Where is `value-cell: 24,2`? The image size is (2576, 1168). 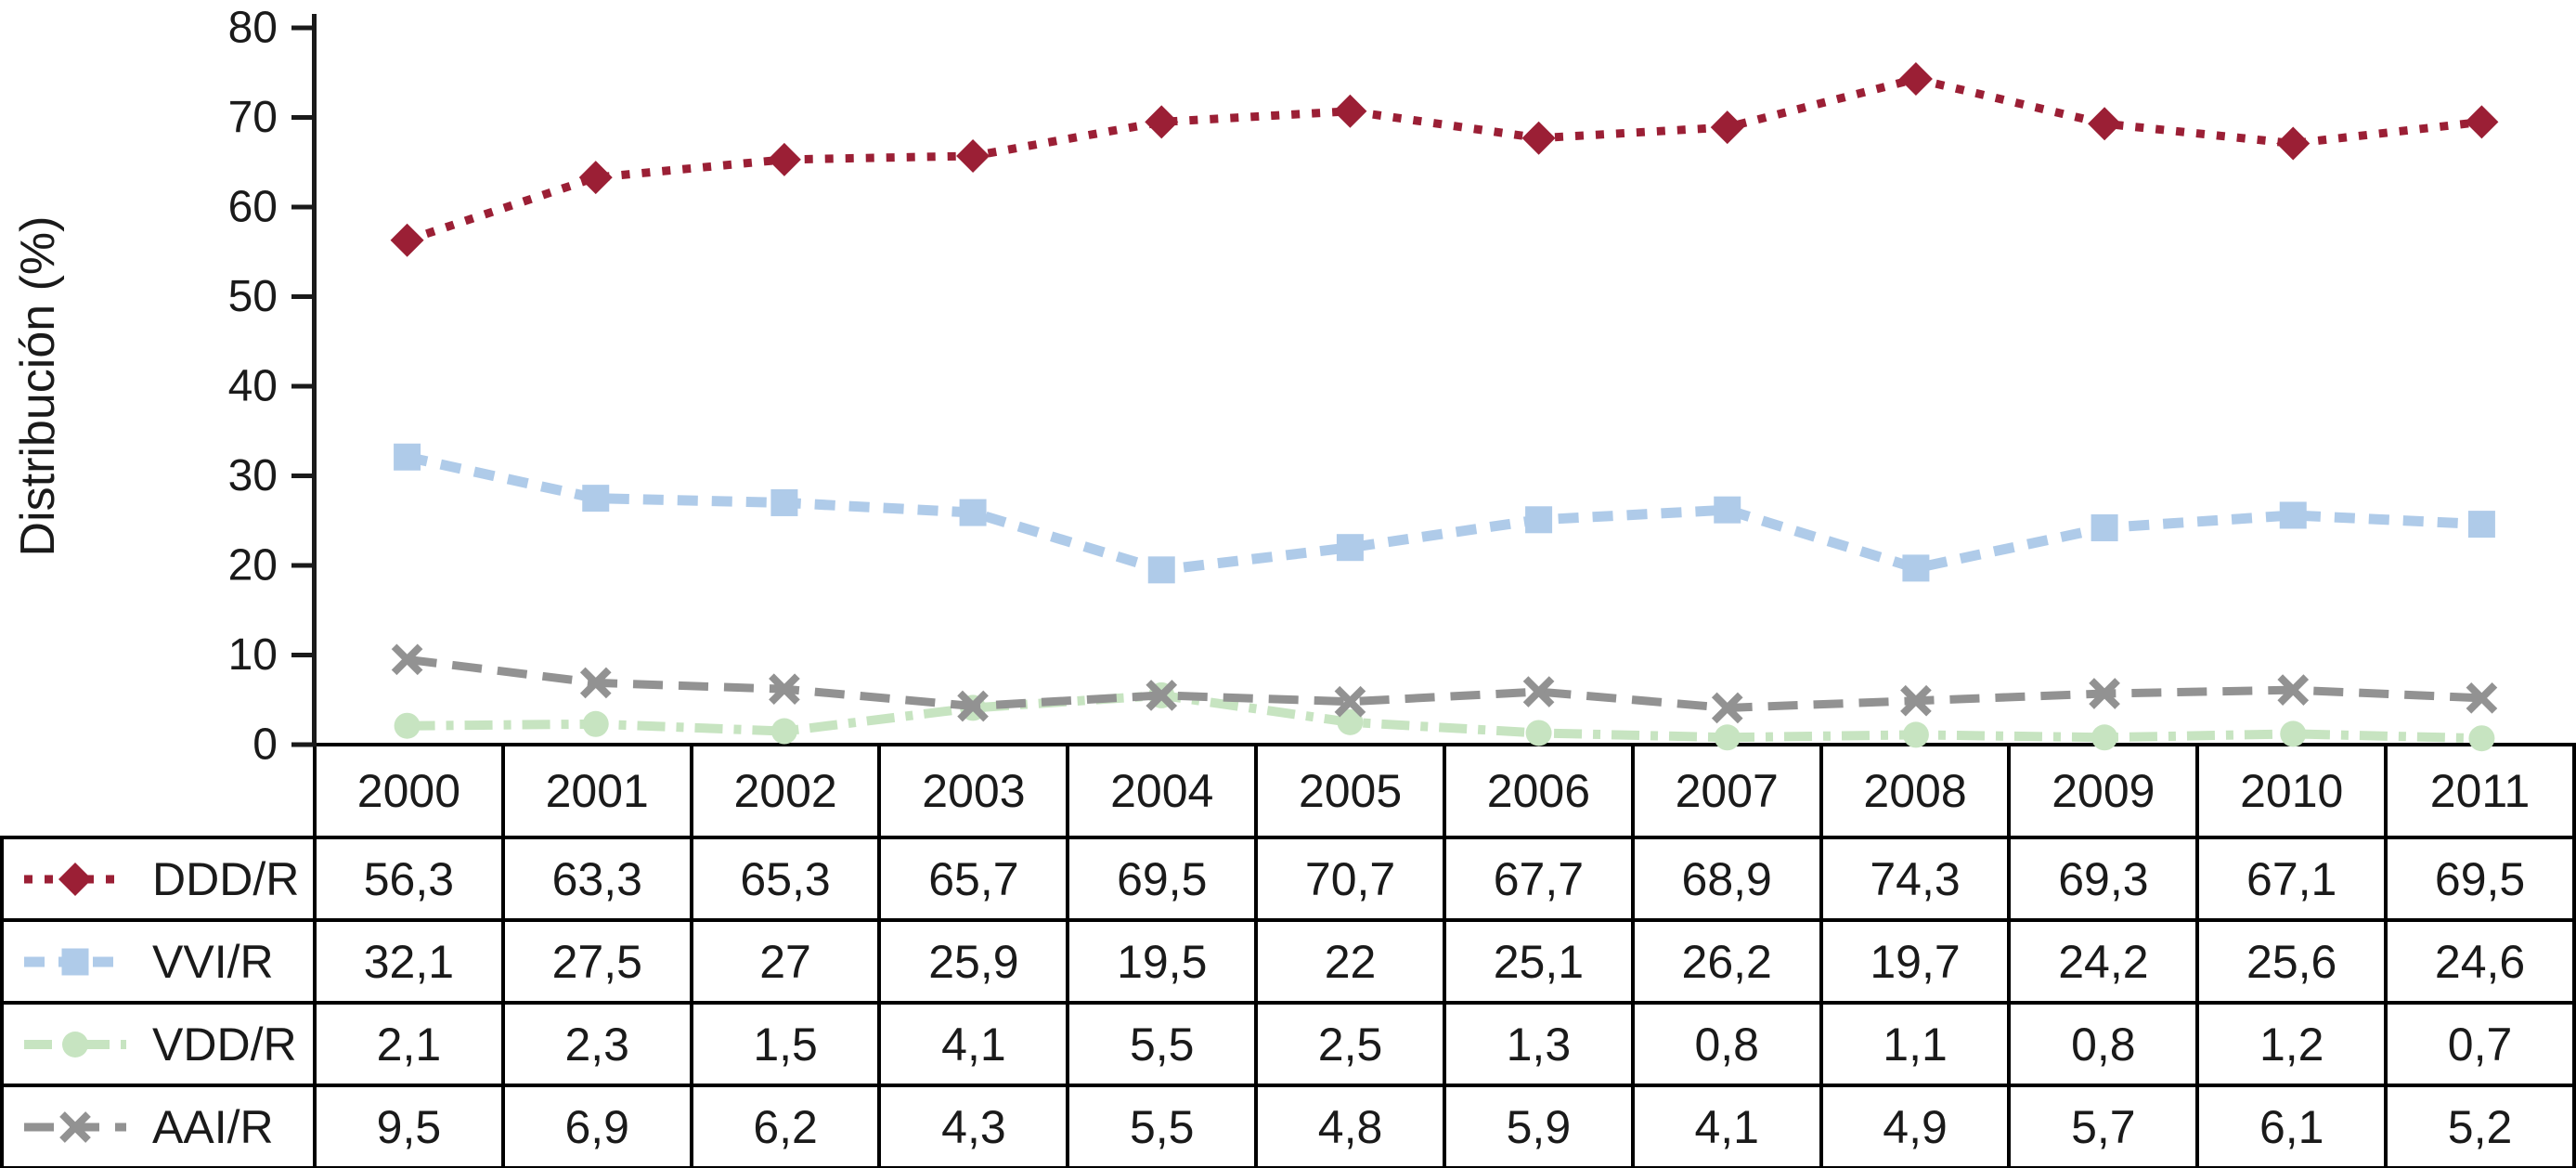 value-cell: 24,2 is located at coordinates (2103, 961).